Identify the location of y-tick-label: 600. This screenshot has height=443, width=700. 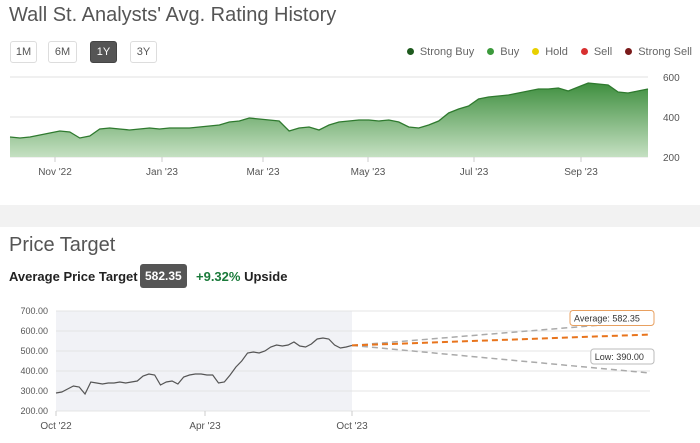
(671, 78).